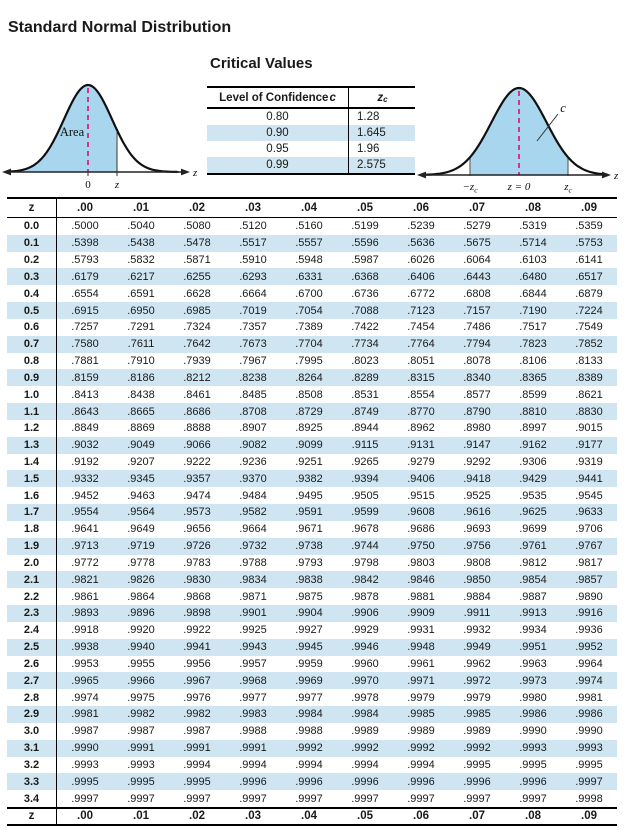  Describe the element at coordinates (120, 27) in the screenshot. I see `page-title: Standard Normal Distribution` at that location.